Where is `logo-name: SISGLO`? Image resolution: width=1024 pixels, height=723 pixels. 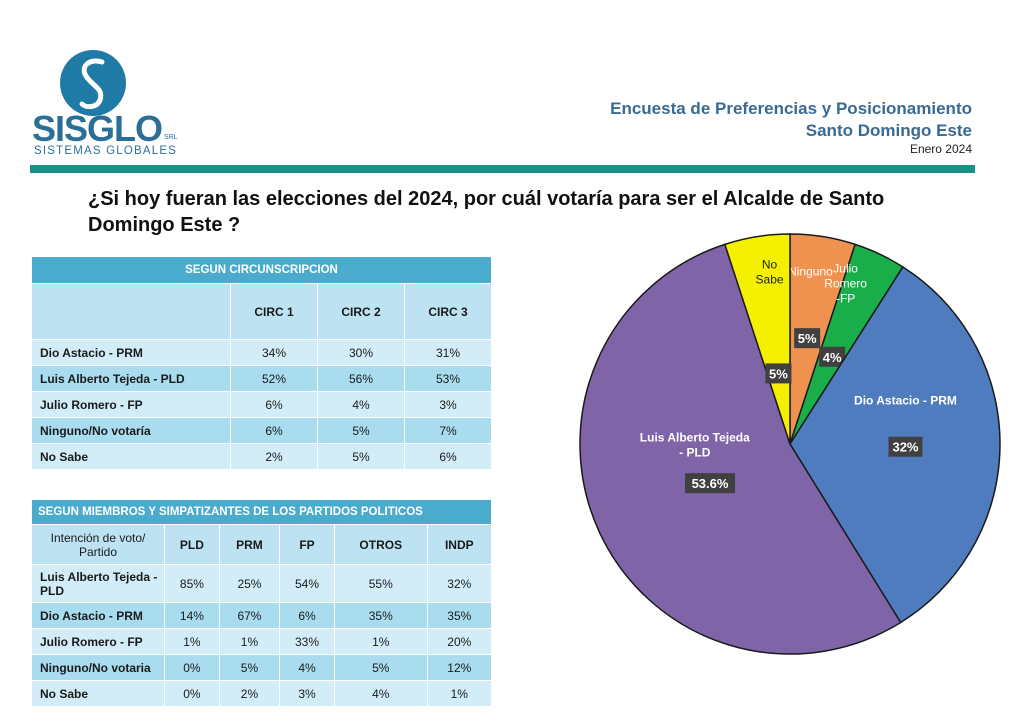 logo-name: SISGLO is located at coordinates (97, 128).